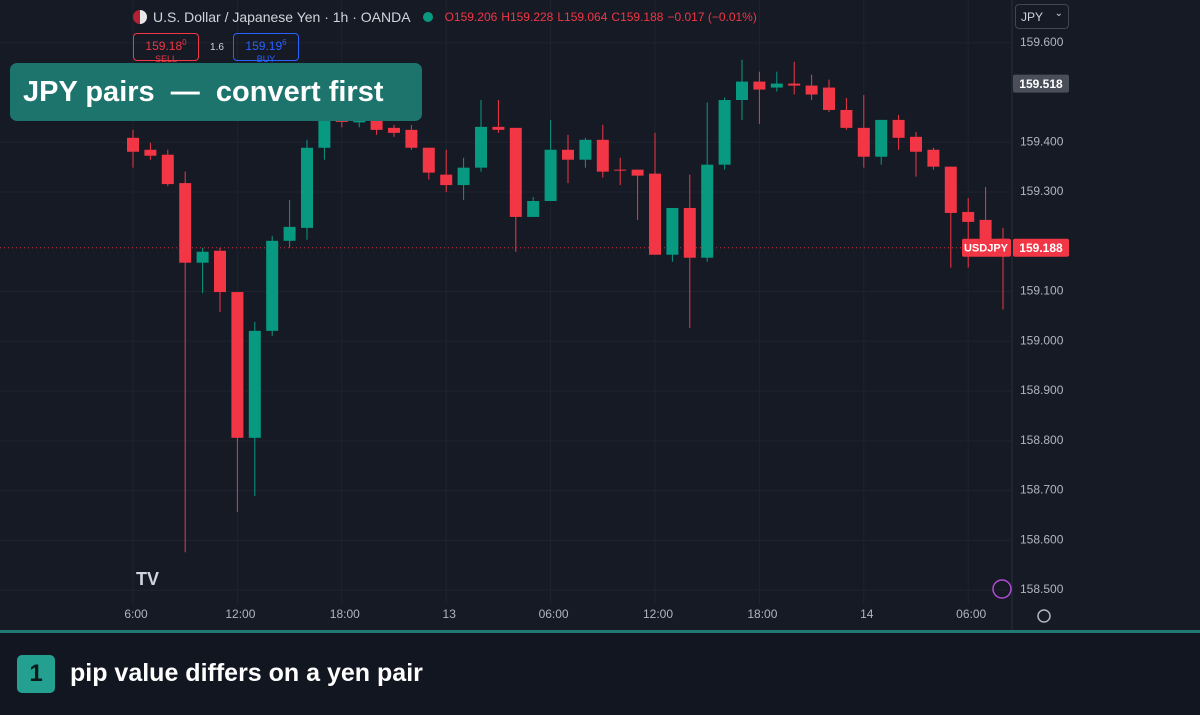 The image size is (1200, 715). What do you see at coordinates (1042, 440) in the screenshot?
I see `y-tick-label: 158.800` at bounding box center [1042, 440].